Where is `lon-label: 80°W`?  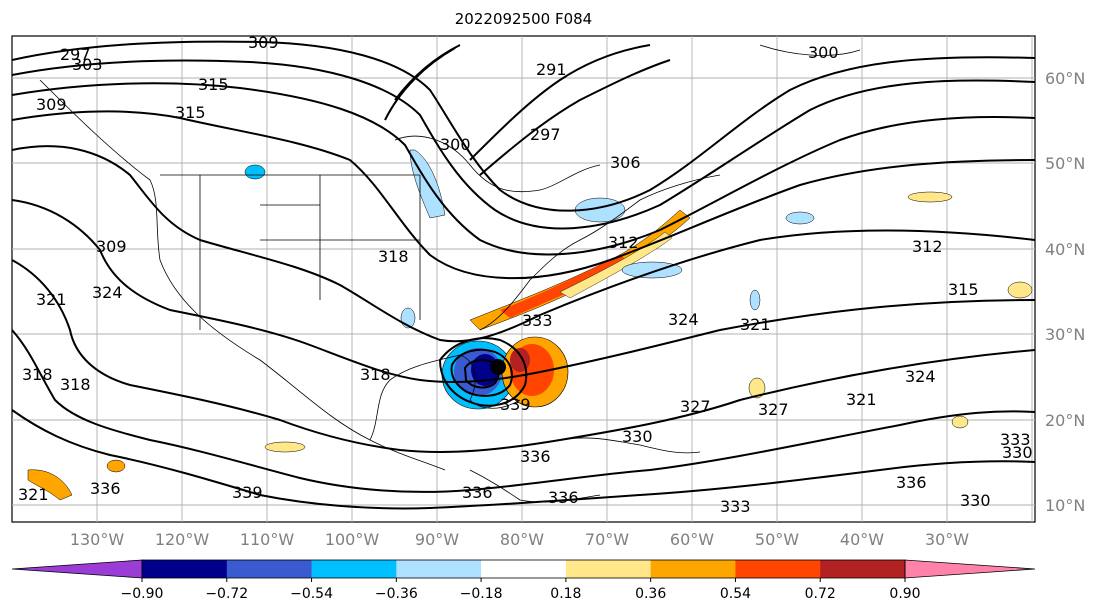
lon-label: 80°W is located at coordinates (522, 539).